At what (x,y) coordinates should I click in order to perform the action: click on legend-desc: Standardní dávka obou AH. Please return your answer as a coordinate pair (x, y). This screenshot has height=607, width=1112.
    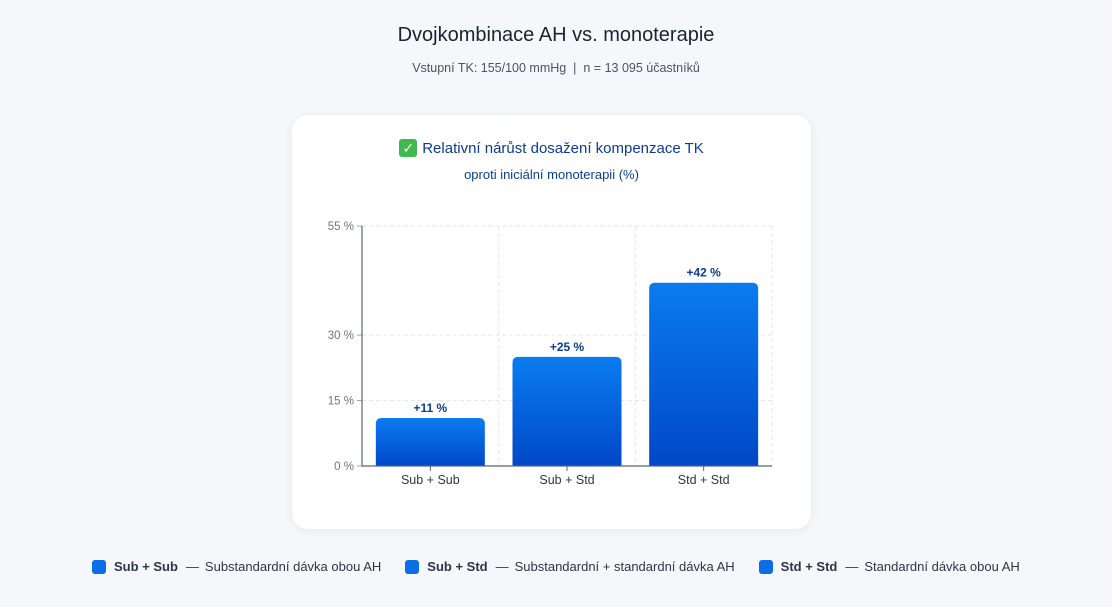
    Looking at the image, I should click on (942, 566).